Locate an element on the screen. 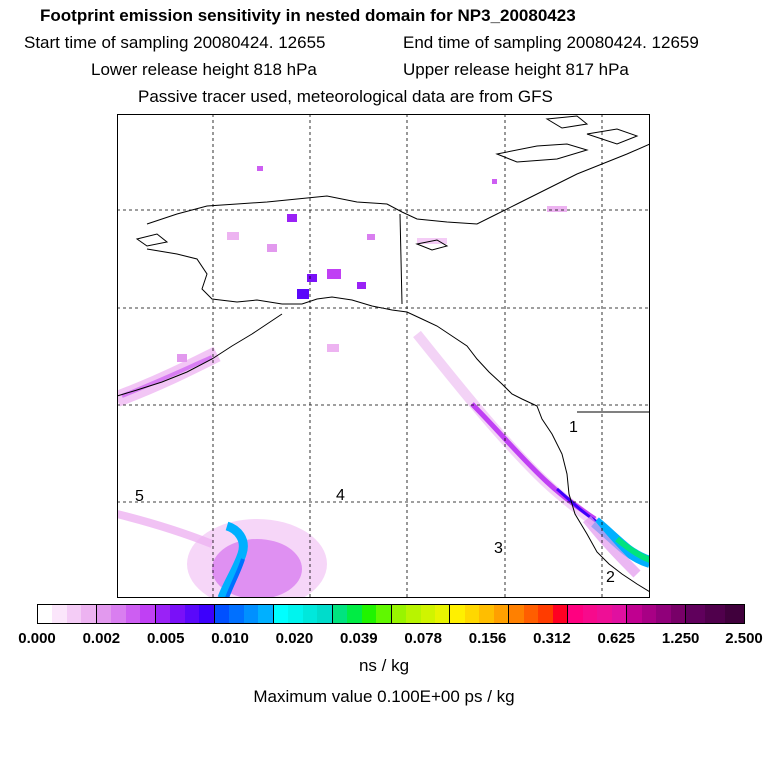 This screenshot has height=768, width=768. colorbar-tick-label: 0.010 is located at coordinates (230, 638).